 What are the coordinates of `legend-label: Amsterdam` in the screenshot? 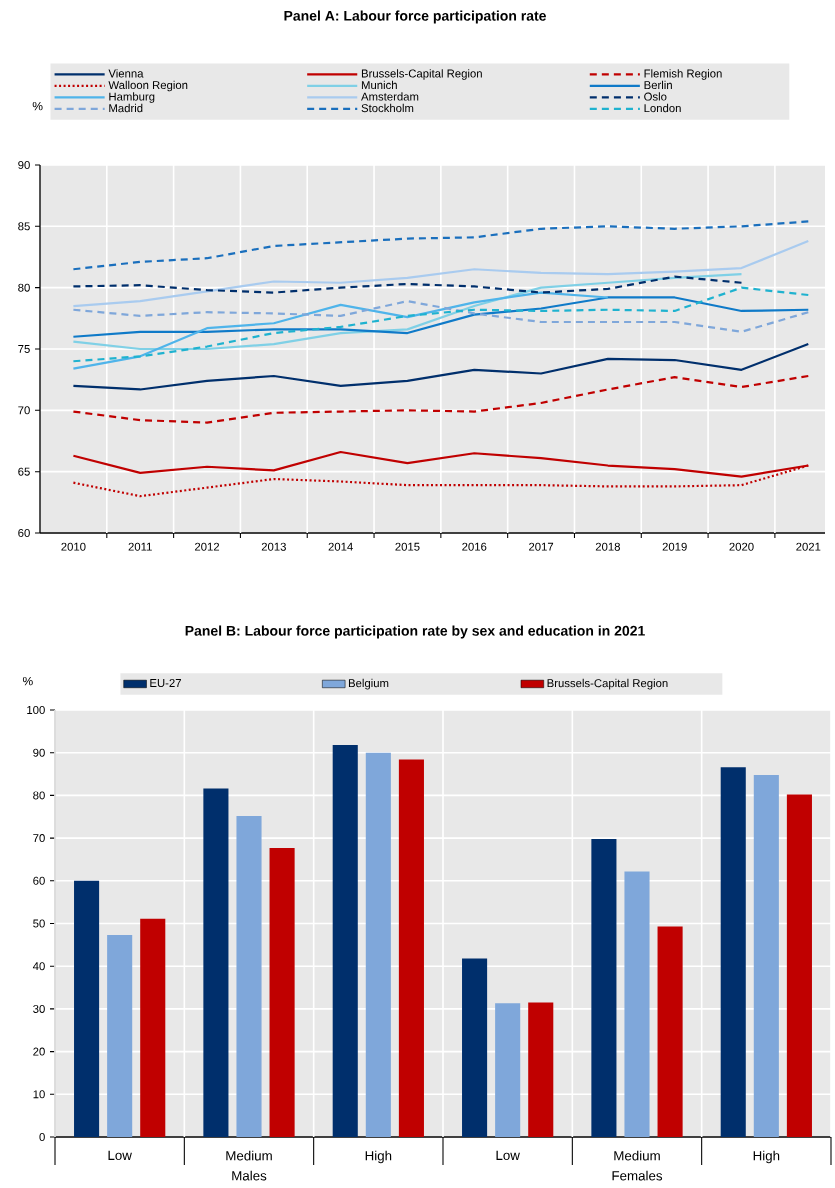 It's located at (389, 96).